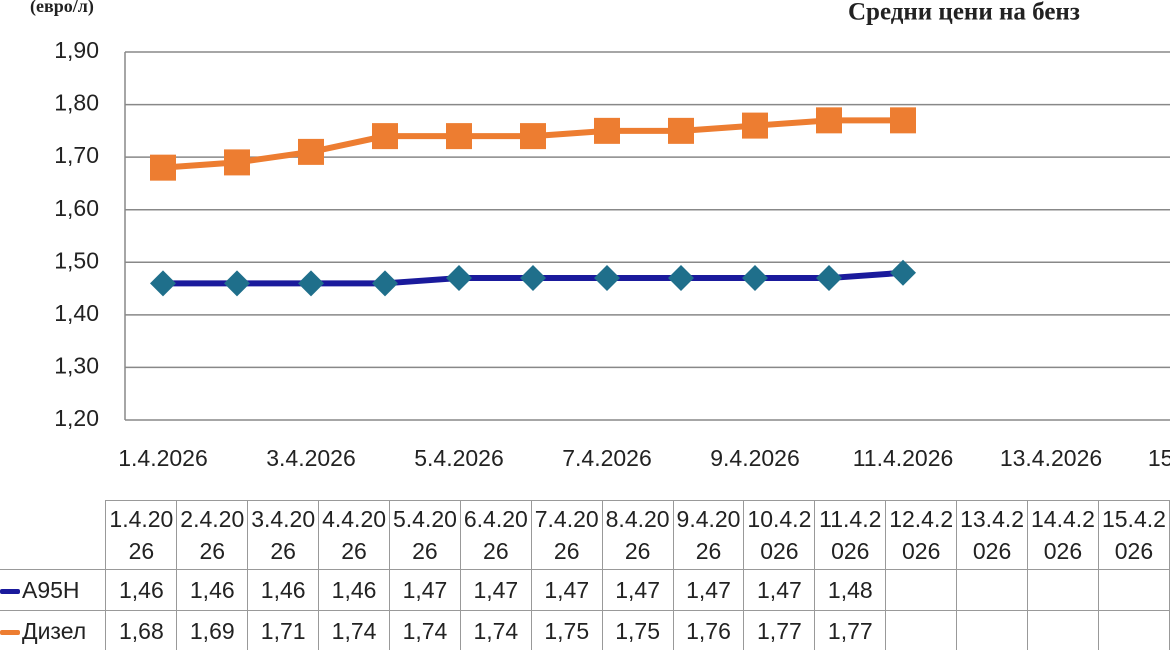 The height and width of the screenshot is (650, 1170). What do you see at coordinates (76, 418) in the screenshot?
I see `y-tick-label: 1,20` at bounding box center [76, 418].